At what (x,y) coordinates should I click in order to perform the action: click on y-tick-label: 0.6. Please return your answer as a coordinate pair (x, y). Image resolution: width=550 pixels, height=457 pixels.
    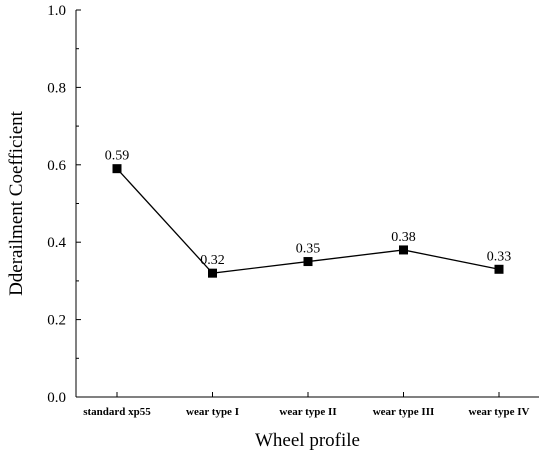
    Looking at the image, I should click on (56, 166).